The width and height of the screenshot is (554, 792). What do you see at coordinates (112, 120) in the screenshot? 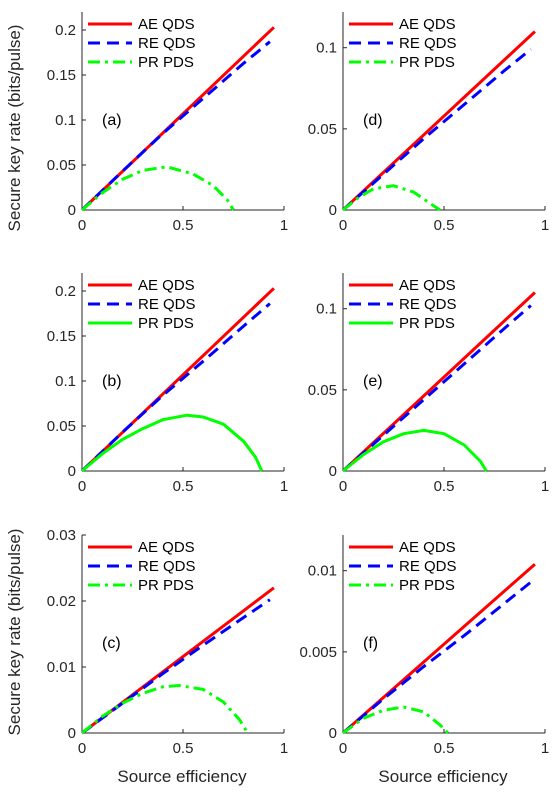
I see `panel-label: (a)` at bounding box center [112, 120].